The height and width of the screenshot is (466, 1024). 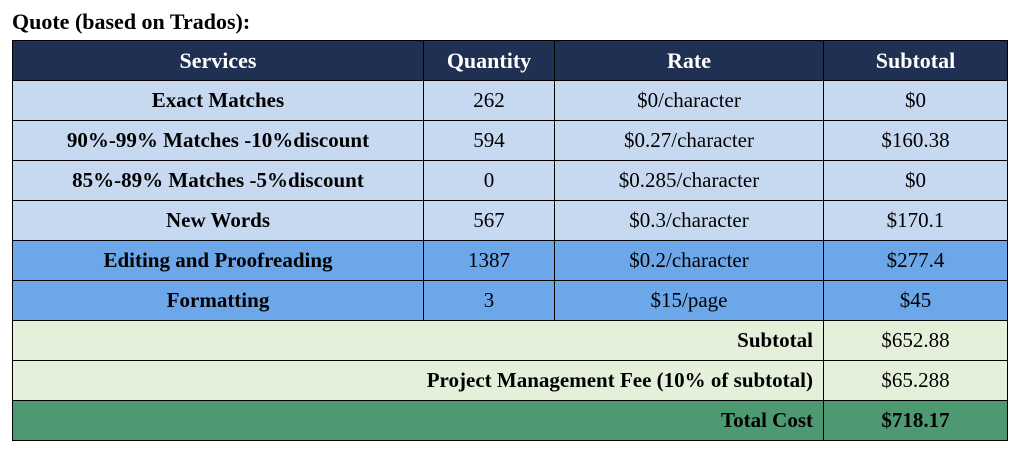 What do you see at coordinates (915, 60) in the screenshot?
I see `header-subtotal: Subtotal` at bounding box center [915, 60].